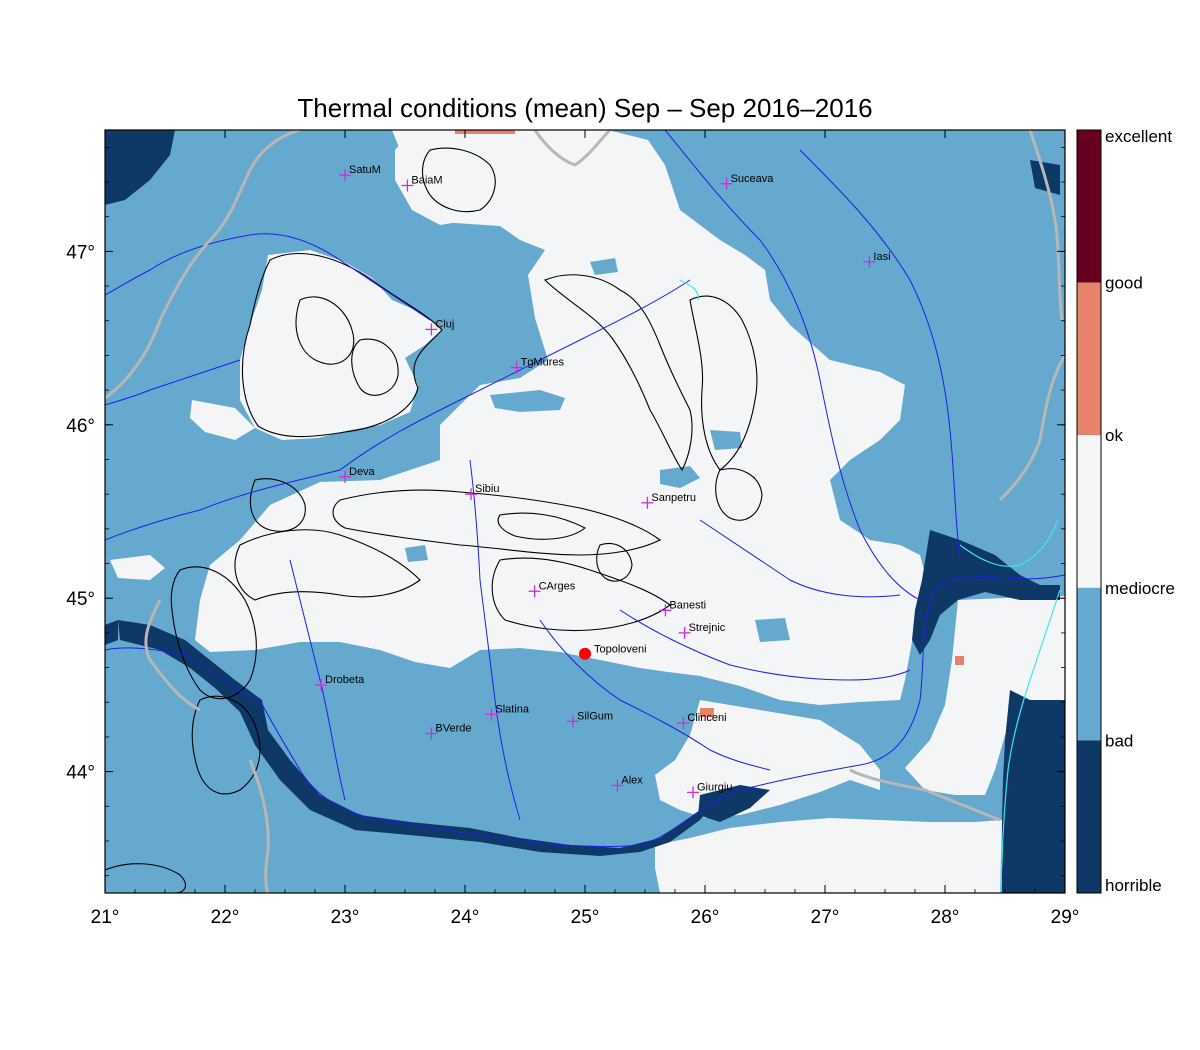 Image resolution: width=1200 pixels, height=1050 pixels. What do you see at coordinates (572, 148) in the screenshot?
I see `border-north` at bounding box center [572, 148].